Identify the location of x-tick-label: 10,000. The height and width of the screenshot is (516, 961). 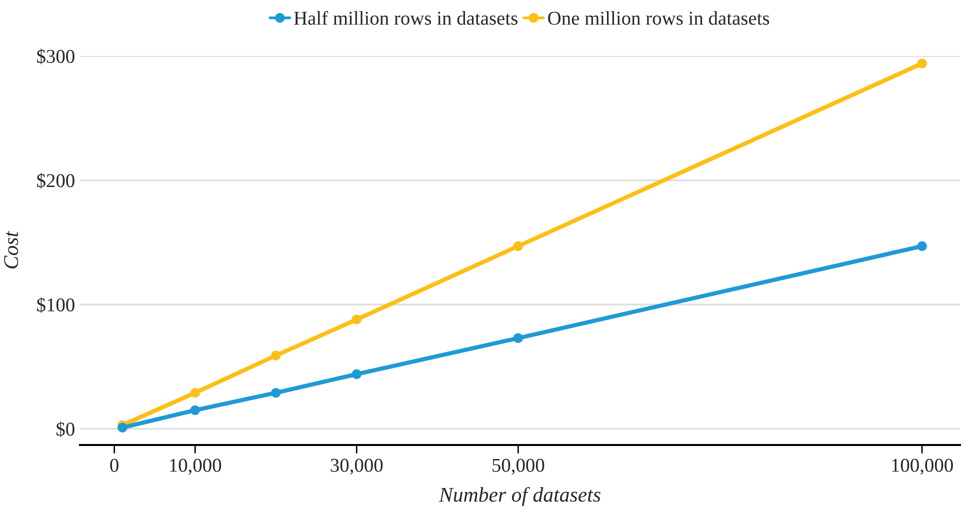
(196, 466).